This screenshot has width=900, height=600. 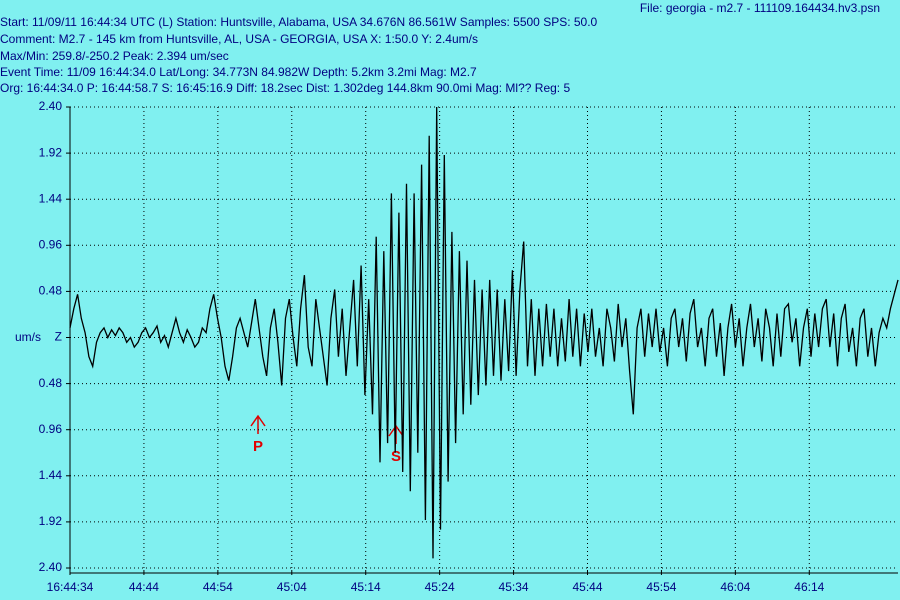 I want to click on x-tick-label: 45:04, so click(x=292, y=587).